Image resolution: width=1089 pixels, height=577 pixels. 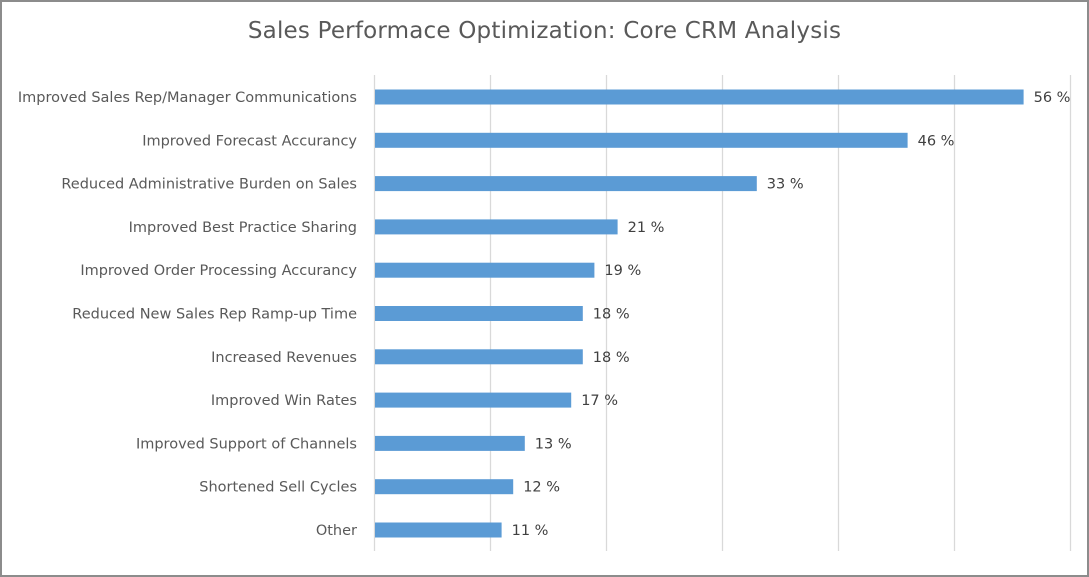 I want to click on category-label: Improved Win Rates, so click(x=284, y=401).